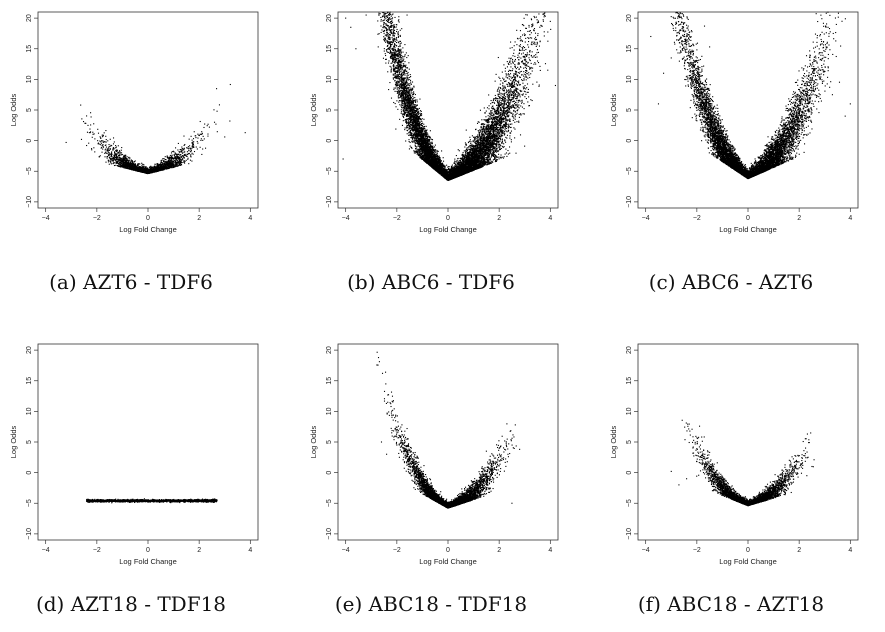 This screenshot has height=632, width=885. Describe the element at coordinates (29, 110) in the screenshot. I see `y-tick-label: 5` at that location.